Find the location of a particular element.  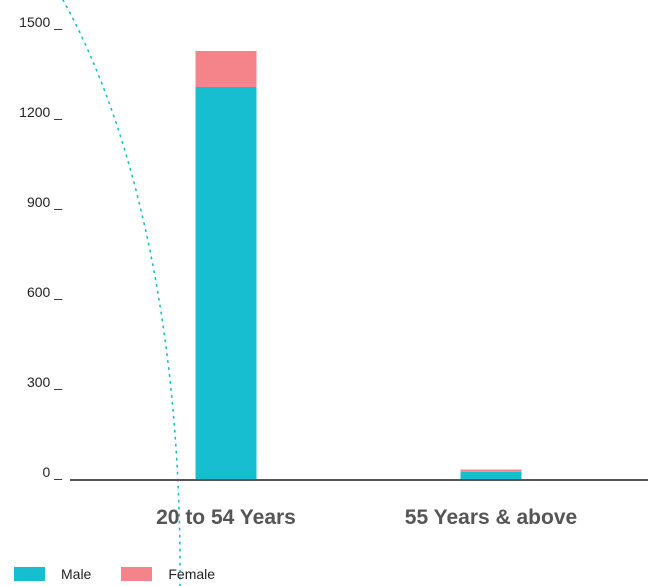

y-tick-label-300: 300 _ is located at coordinates (44, 382).